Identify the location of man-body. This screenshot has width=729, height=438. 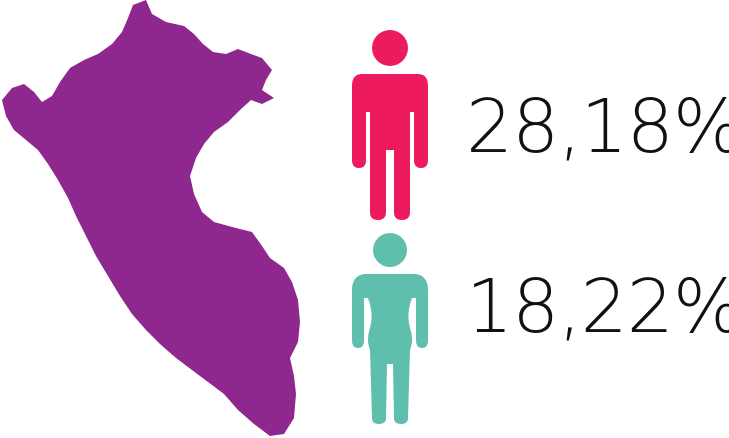
(390, 147).